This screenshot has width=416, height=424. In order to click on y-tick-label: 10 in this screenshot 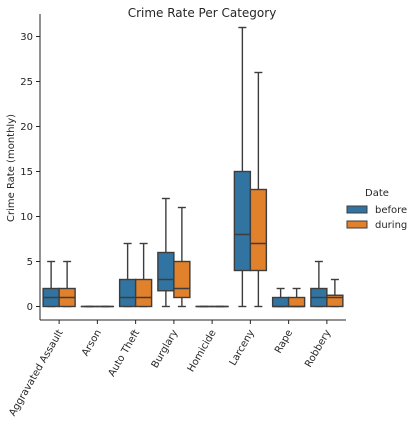, I will do `click(26, 217)`.